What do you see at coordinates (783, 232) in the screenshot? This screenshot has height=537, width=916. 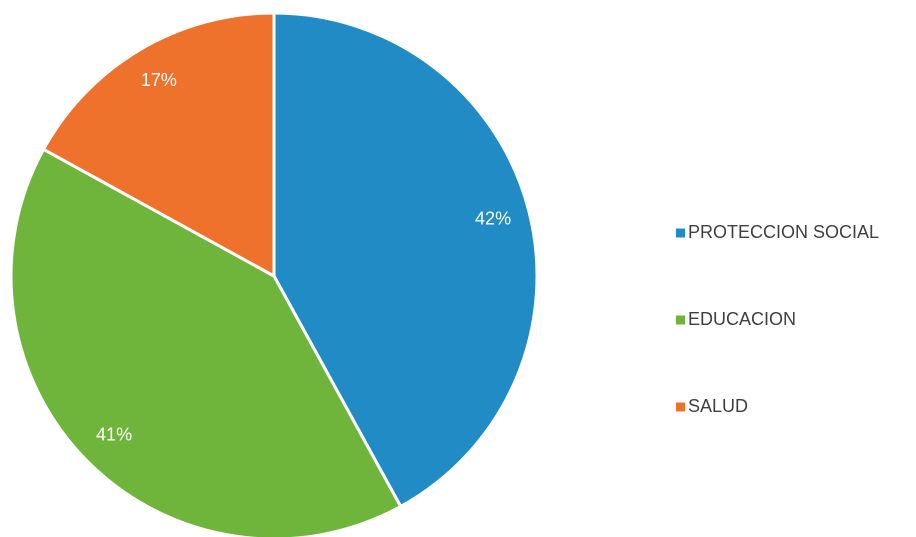 I see `legend-label: PROTECCION SOCIAL` at bounding box center [783, 232].